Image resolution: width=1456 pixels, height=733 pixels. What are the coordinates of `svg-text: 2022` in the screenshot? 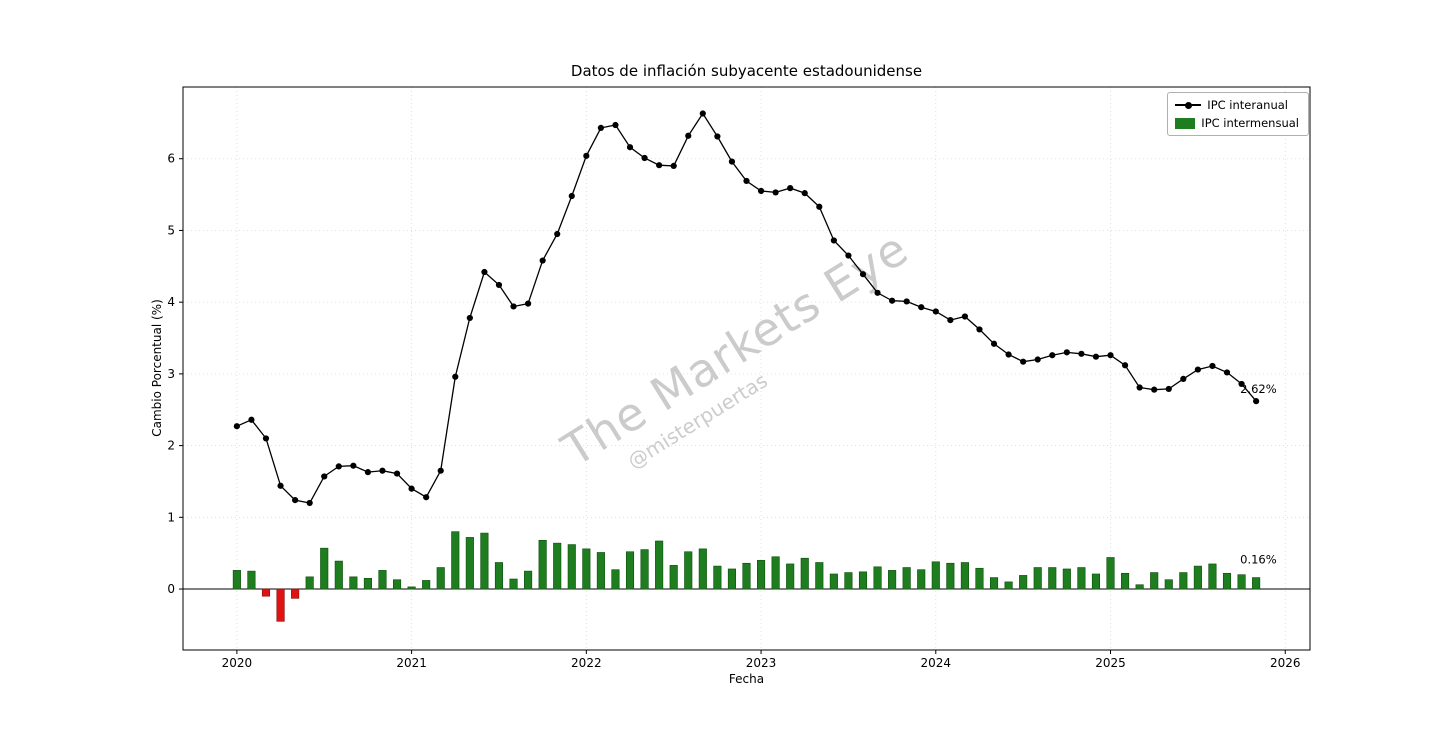 It's located at (586, 663).